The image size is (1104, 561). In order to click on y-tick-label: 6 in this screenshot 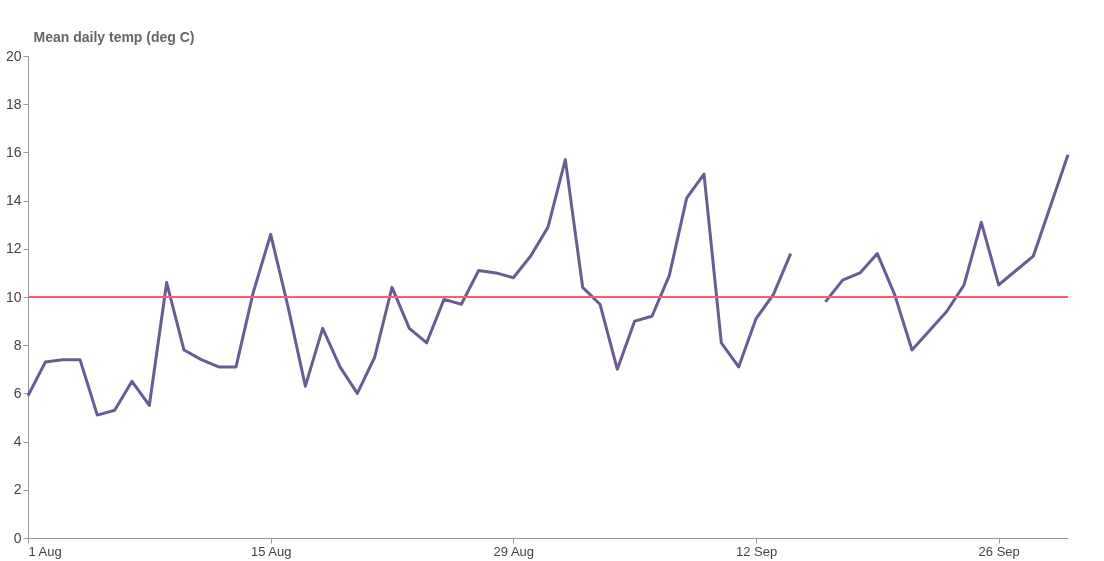, I will do `click(17, 392)`.